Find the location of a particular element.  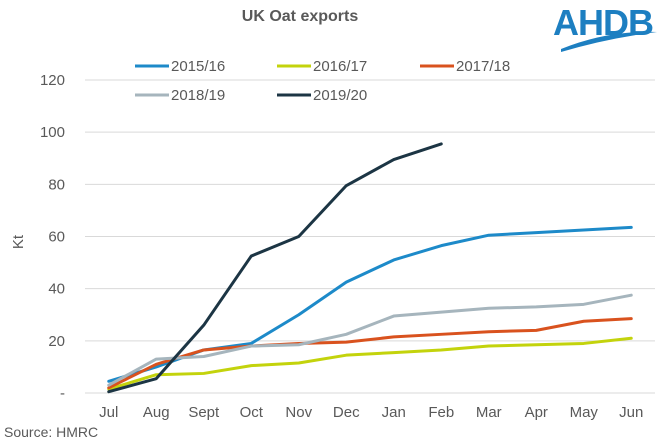

x-axis-ticks: Jul Aug Sept Oct Nov Dec Jan Feb Mar Apr May Jun is located at coordinates (371, 412).